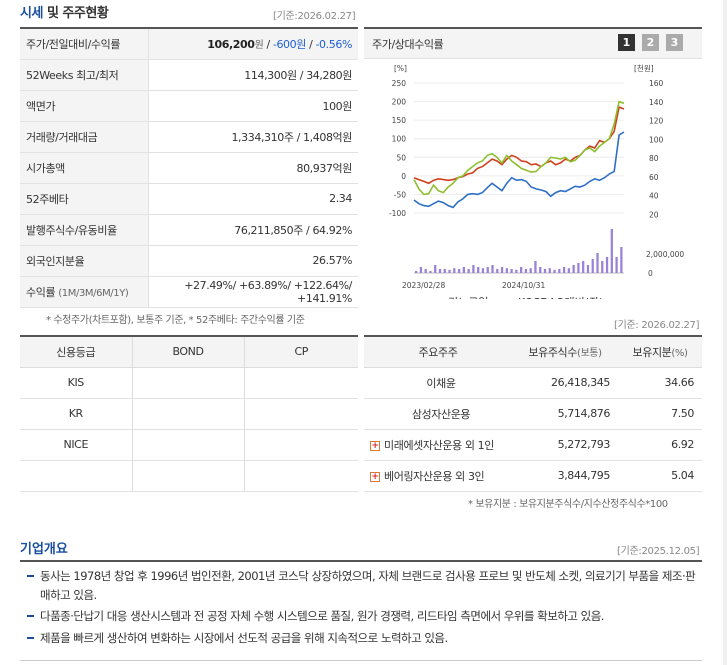 Image resolution: width=727 pixels, height=665 pixels. I want to click on holder-footnote: * 보유지분 : 보유지분주식수/지수산정주식수*100, so click(568, 504).